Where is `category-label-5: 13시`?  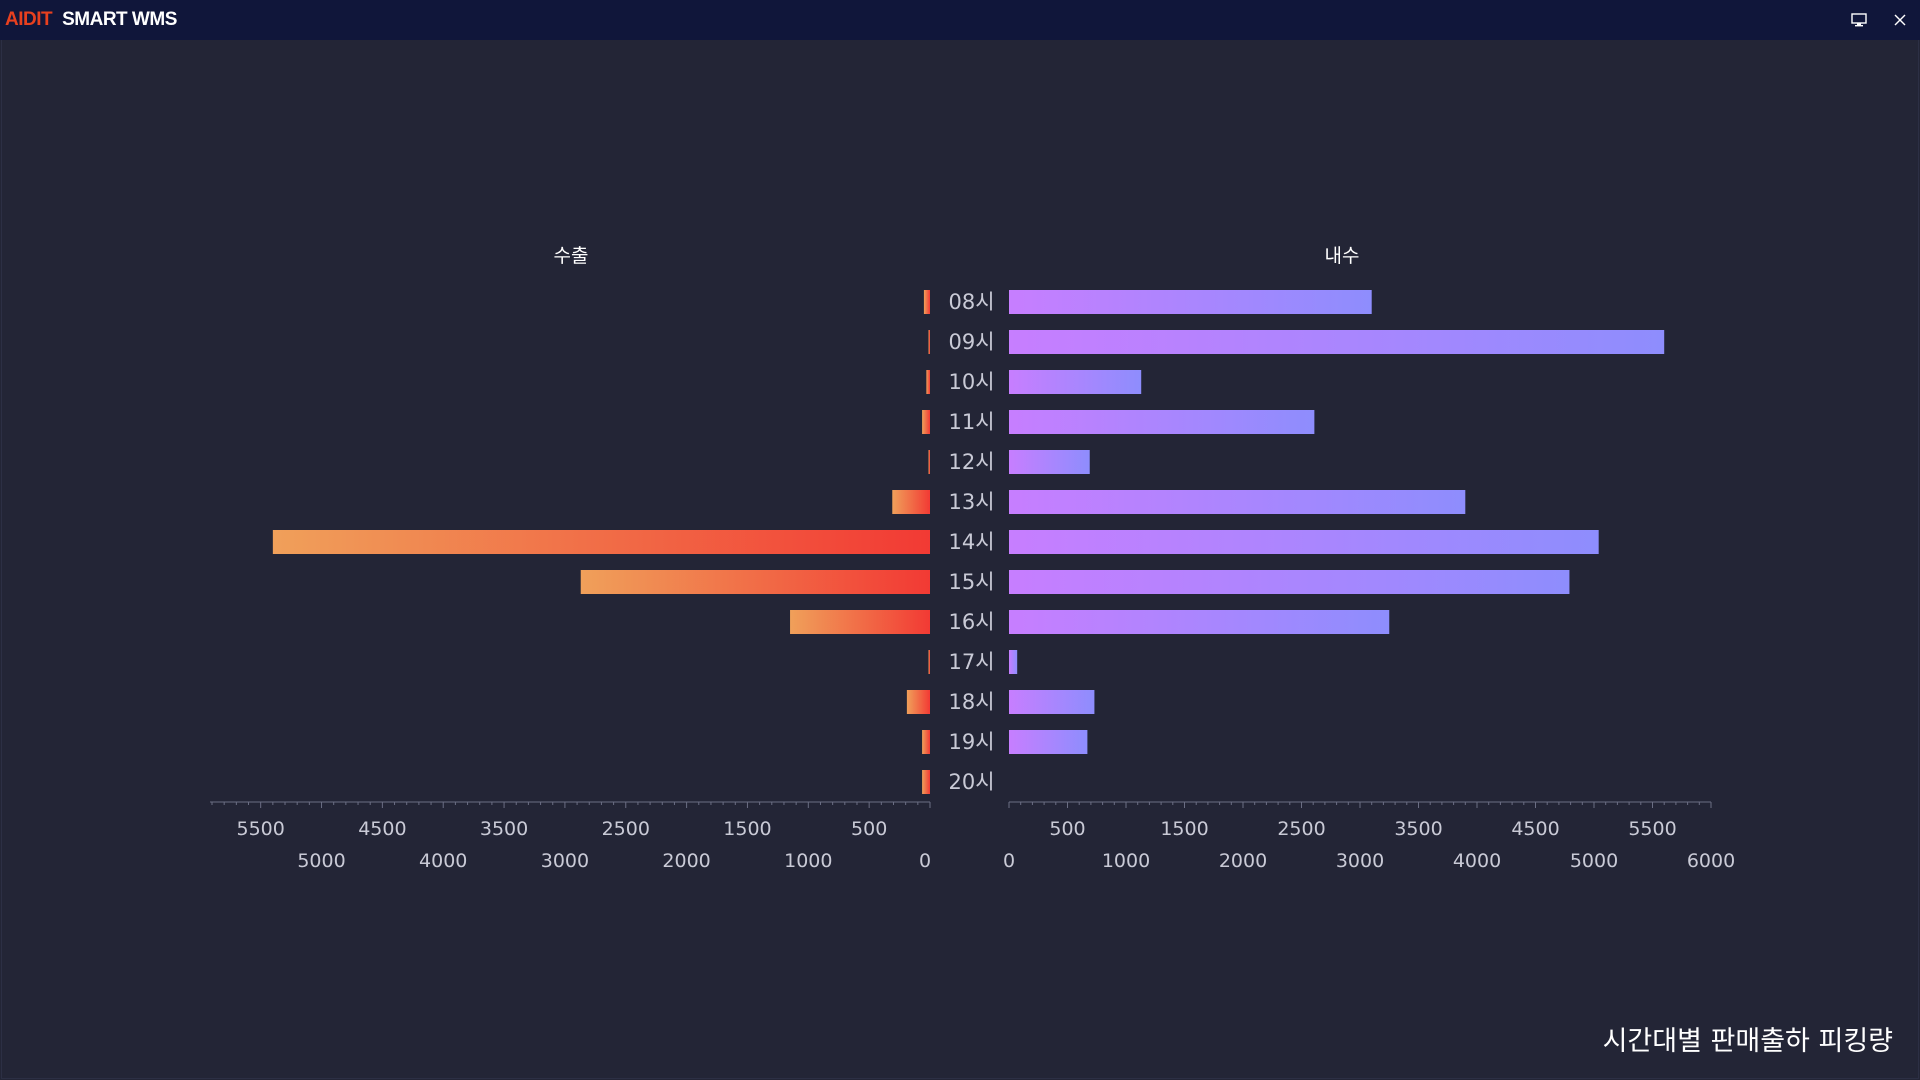
category-label-5: 13시 is located at coordinates (971, 502).